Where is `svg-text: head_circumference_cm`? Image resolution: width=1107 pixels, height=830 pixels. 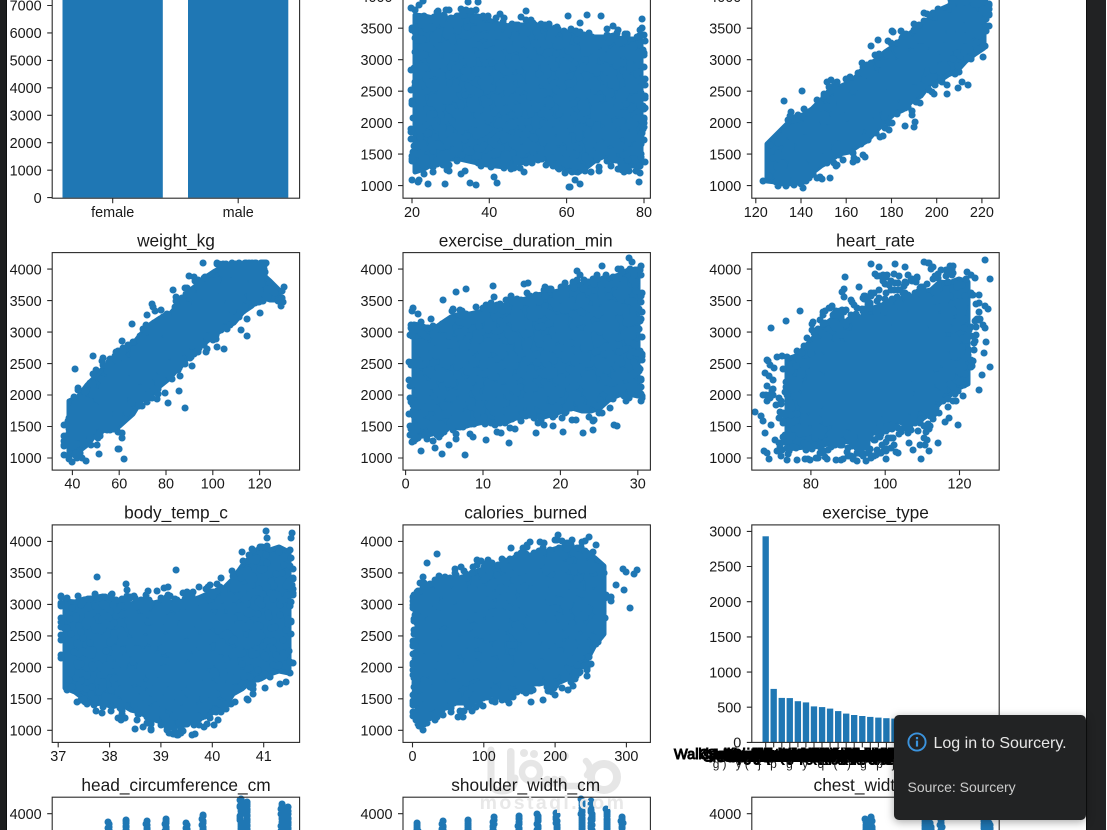
svg-text: head_circumference_cm is located at coordinates (175, 785).